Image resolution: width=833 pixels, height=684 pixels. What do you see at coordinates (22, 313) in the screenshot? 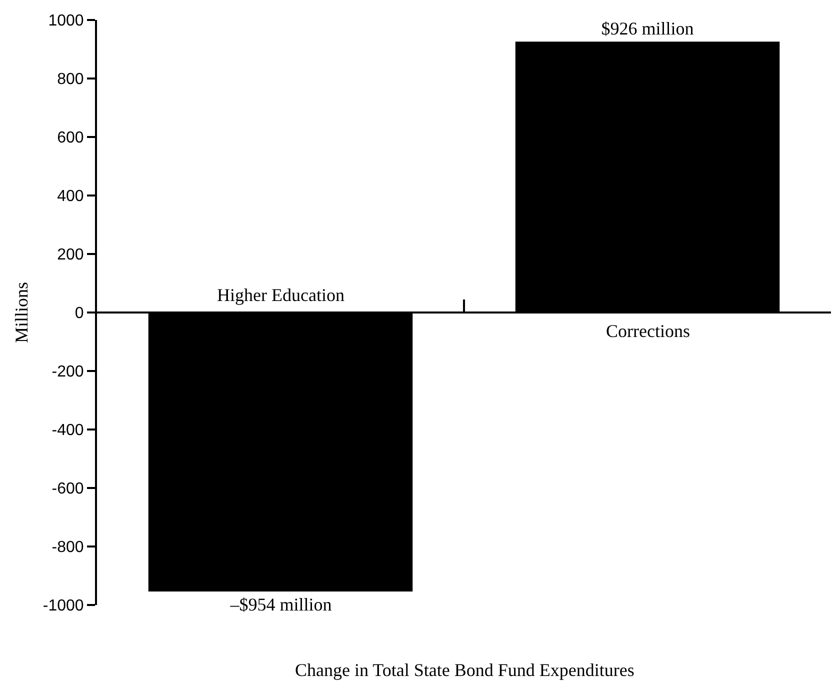
I see `y-axis-title: Millions` at bounding box center [22, 313].